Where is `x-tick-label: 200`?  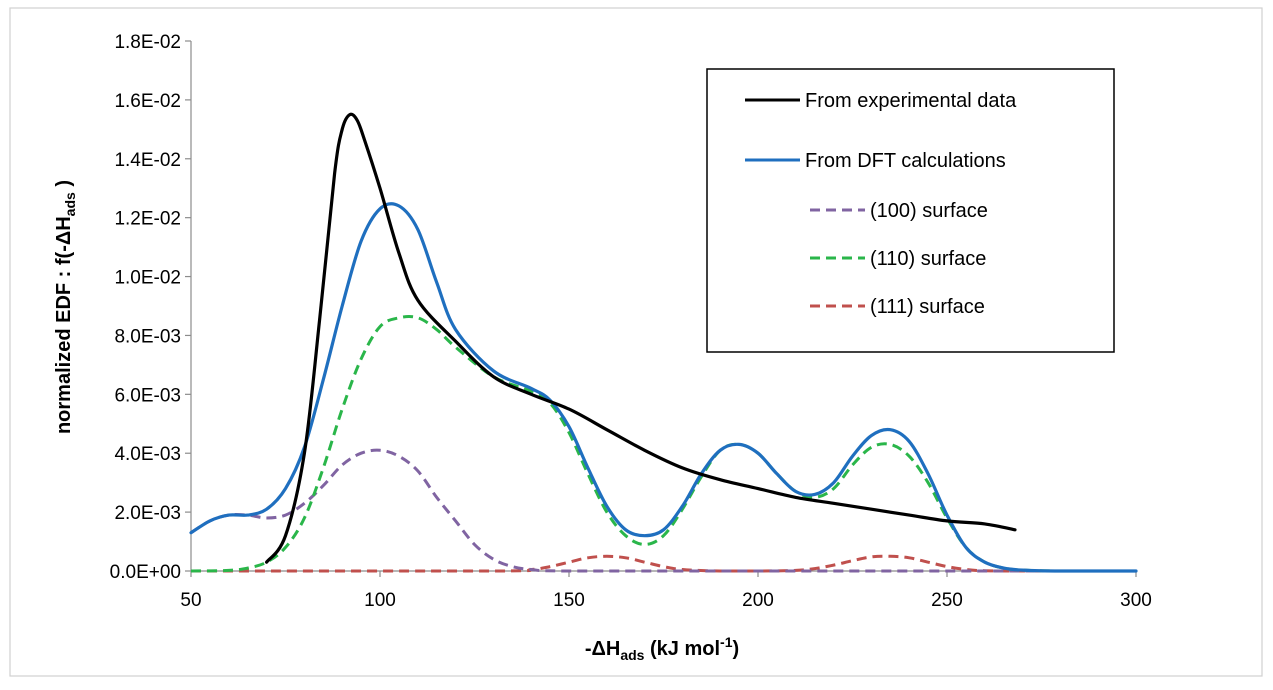
x-tick-label: 200 is located at coordinates (758, 600).